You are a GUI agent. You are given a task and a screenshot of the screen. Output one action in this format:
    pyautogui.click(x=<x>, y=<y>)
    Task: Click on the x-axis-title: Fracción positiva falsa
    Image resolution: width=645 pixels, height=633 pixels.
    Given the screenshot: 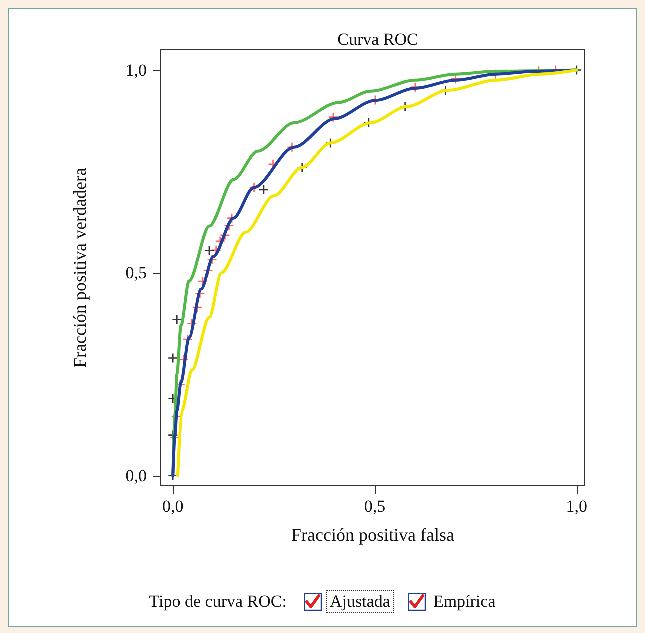 What is the action you would take?
    pyautogui.click(x=373, y=535)
    